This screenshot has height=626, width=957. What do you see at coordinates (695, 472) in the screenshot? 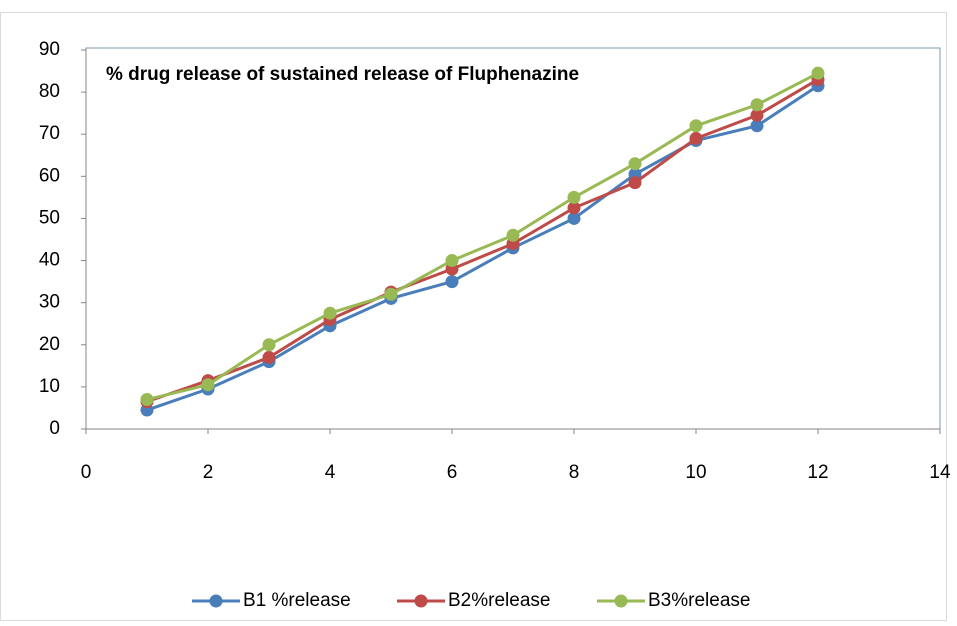
I see `x-tick-label: 10` at bounding box center [695, 472].